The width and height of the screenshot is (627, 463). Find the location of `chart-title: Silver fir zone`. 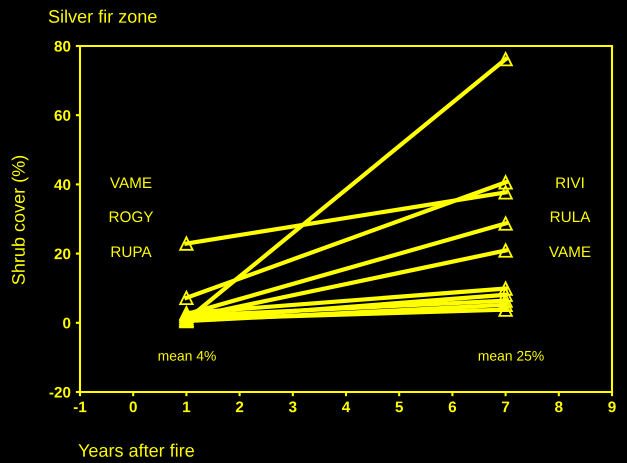

chart-title: Silver fir zone is located at coordinates (102, 16).